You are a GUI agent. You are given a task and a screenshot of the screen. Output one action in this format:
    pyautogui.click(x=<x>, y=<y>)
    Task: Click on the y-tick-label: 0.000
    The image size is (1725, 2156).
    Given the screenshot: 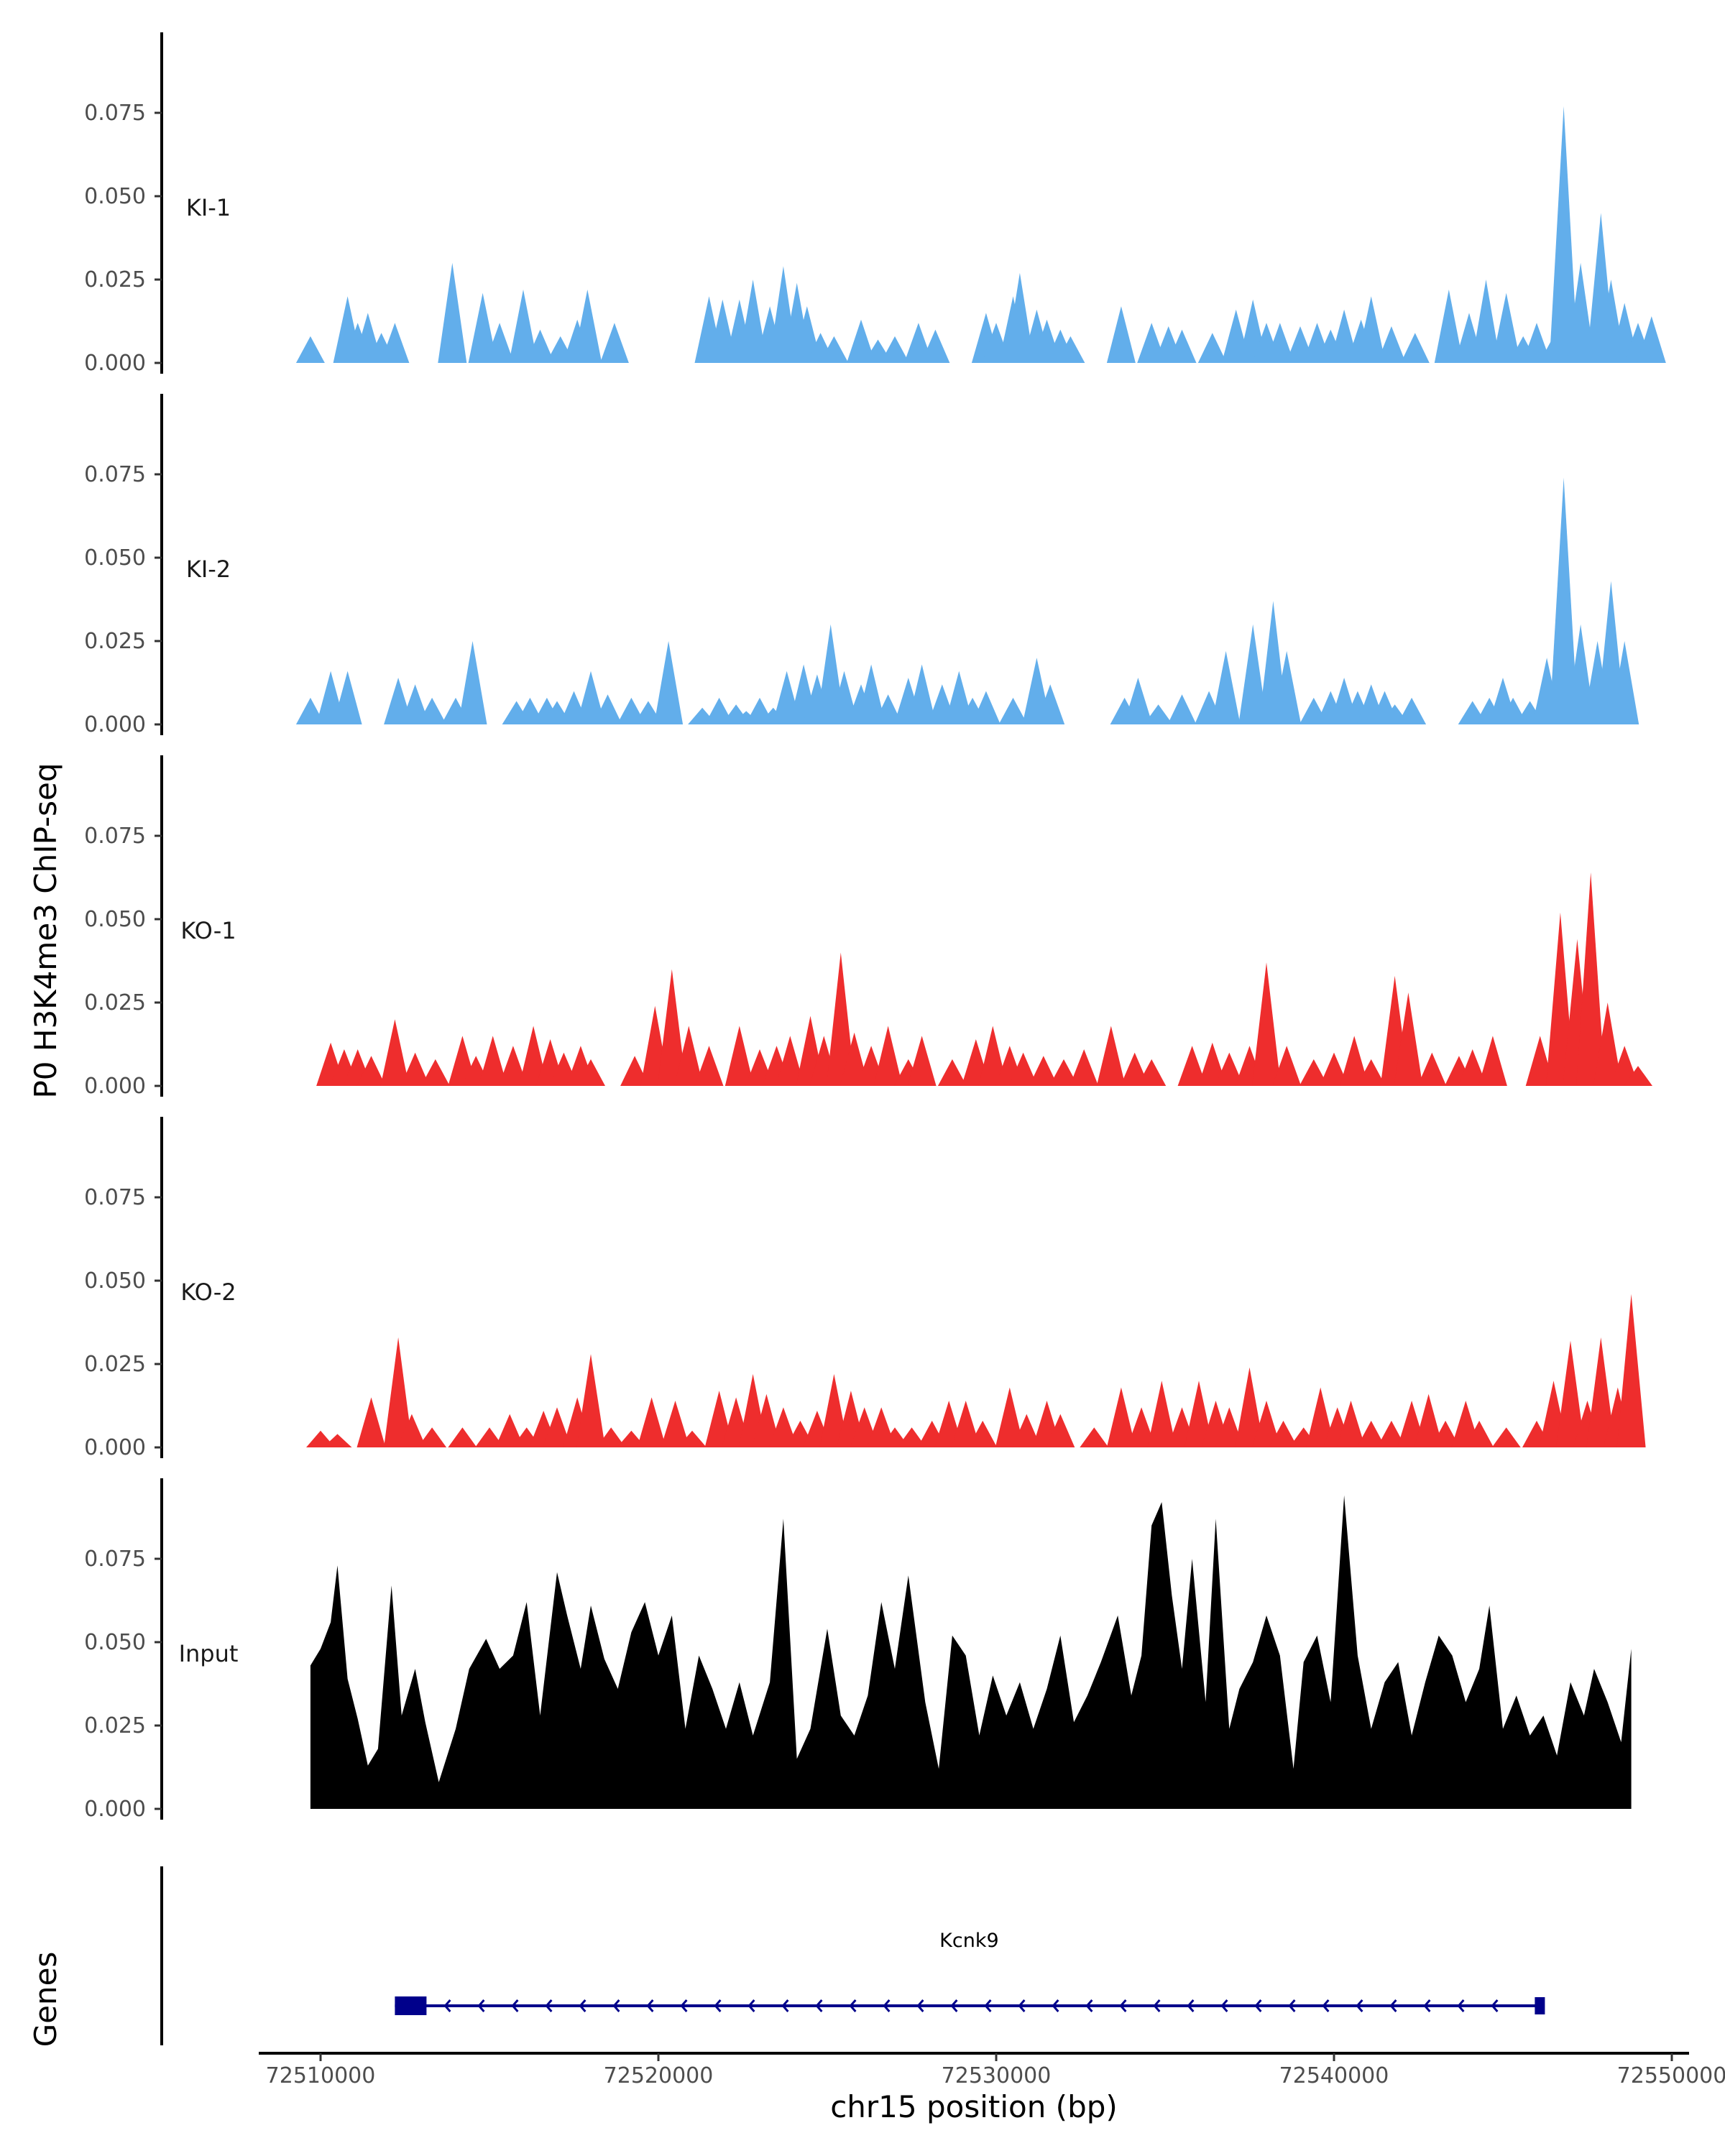 What is the action you would take?
    pyautogui.click(x=115, y=1447)
    